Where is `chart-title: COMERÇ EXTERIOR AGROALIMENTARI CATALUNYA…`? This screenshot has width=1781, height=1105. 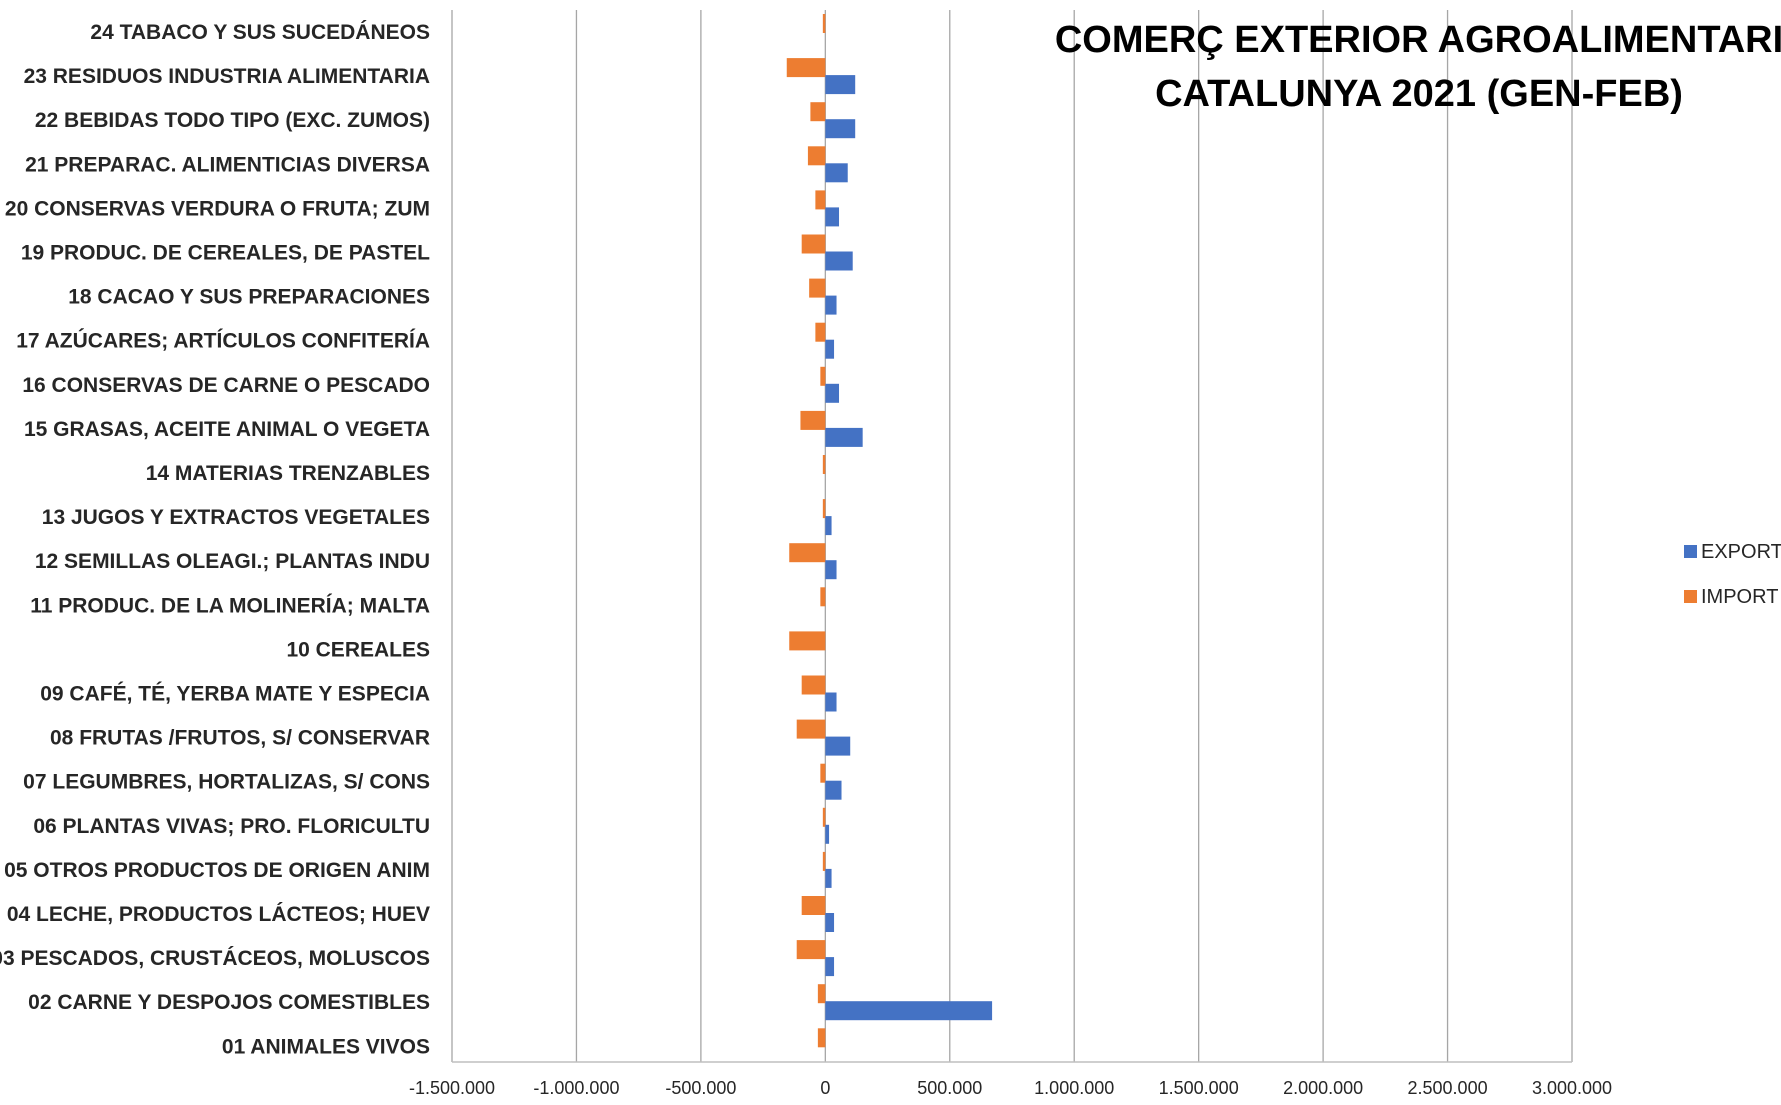
chart-title: COMERÇ EXTERIOR AGROALIMENTARI CATALUNYA… is located at coordinates (1418, 67).